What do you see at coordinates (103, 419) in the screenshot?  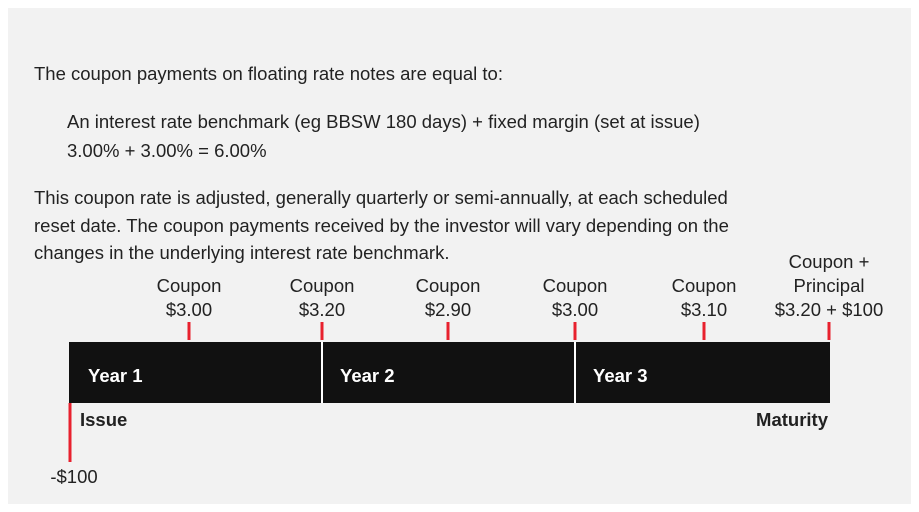 I see `issue-label: Issue` at bounding box center [103, 419].